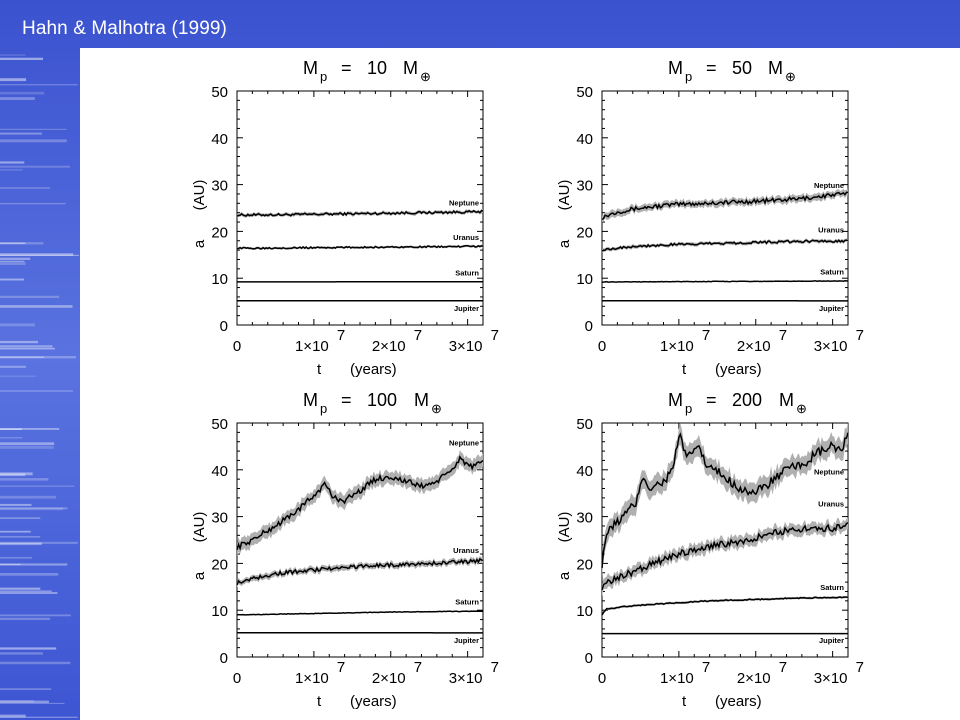 The width and height of the screenshot is (960, 720). What do you see at coordinates (124, 28) in the screenshot?
I see `slide-title: Hahn & Malhotra (1999)` at bounding box center [124, 28].